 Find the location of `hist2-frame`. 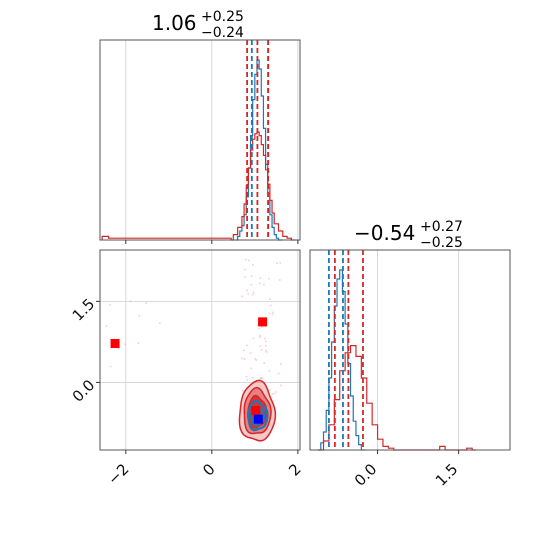

hist2-frame is located at coordinates (410, 350).